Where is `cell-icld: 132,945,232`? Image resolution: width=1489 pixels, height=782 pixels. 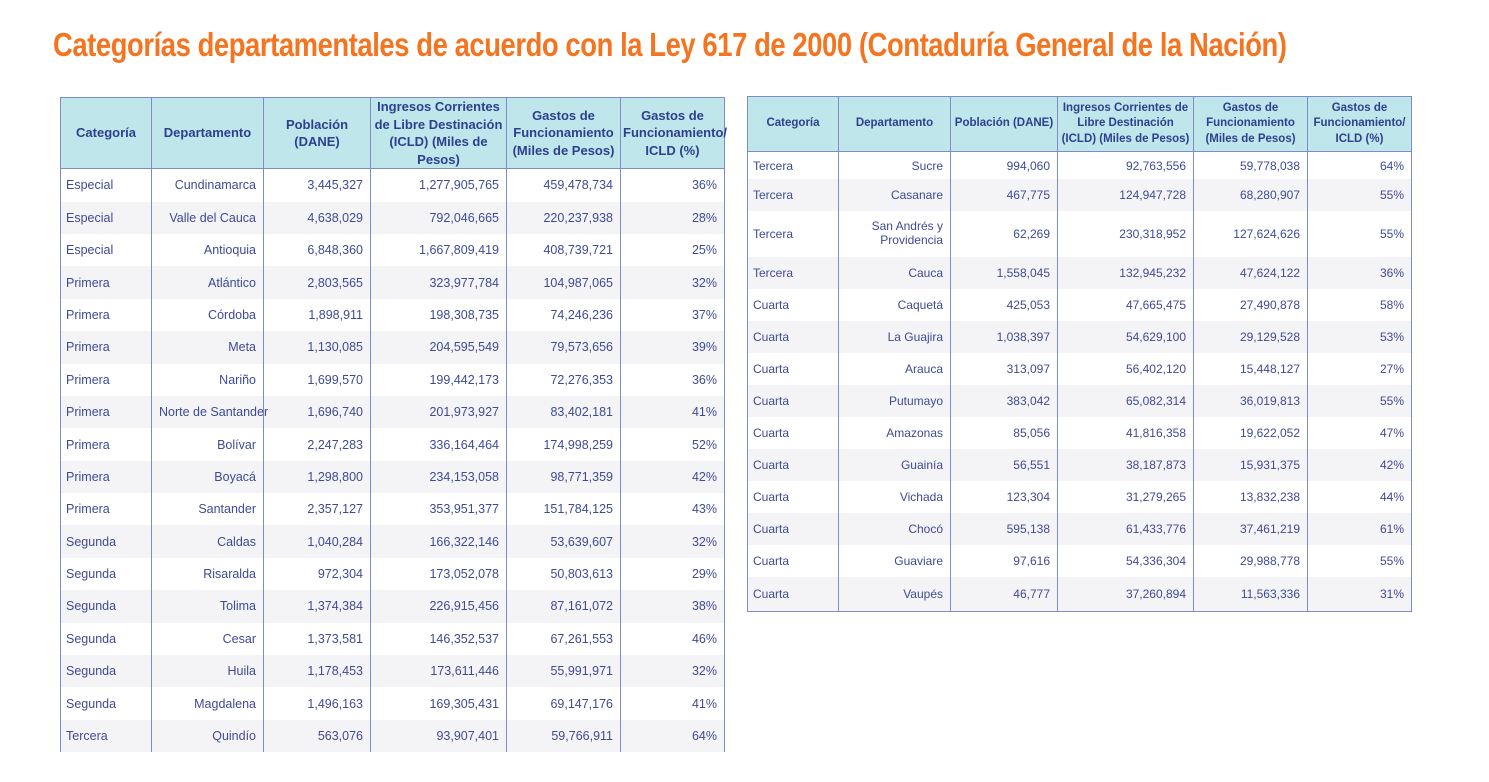 cell-icld: 132,945,232 is located at coordinates (1125, 273).